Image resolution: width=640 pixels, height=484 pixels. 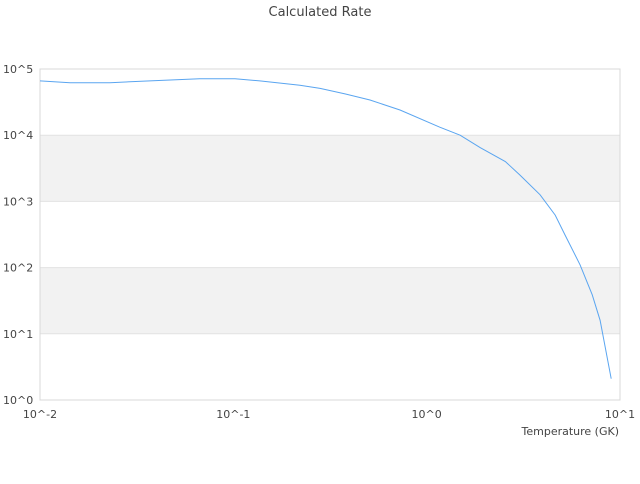 I want to click on y-tick-label: 10^1, so click(x=18, y=334).